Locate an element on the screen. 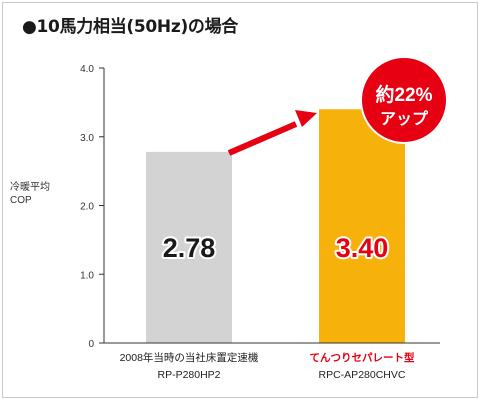 This screenshot has width=482, height=402. bar-value-label: 3.40 is located at coordinates (362, 248).